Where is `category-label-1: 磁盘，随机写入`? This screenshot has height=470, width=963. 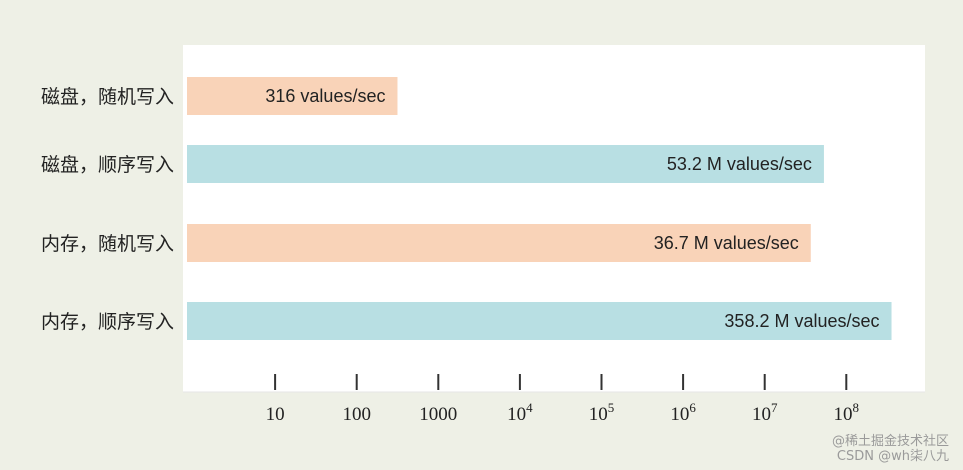 category-label-1: 磁盘，随机写入 is located at coordinates (107, 97).